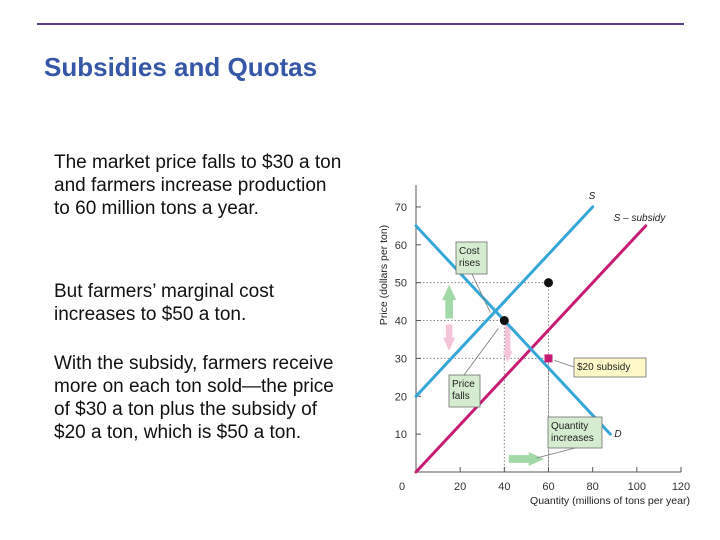 The height and width of the screenshot is (540, 720). What do you see at coordinates (593, 487) in the screenshot?
I see `x-tick-label-80: 80` at bounding box center [593, 487].